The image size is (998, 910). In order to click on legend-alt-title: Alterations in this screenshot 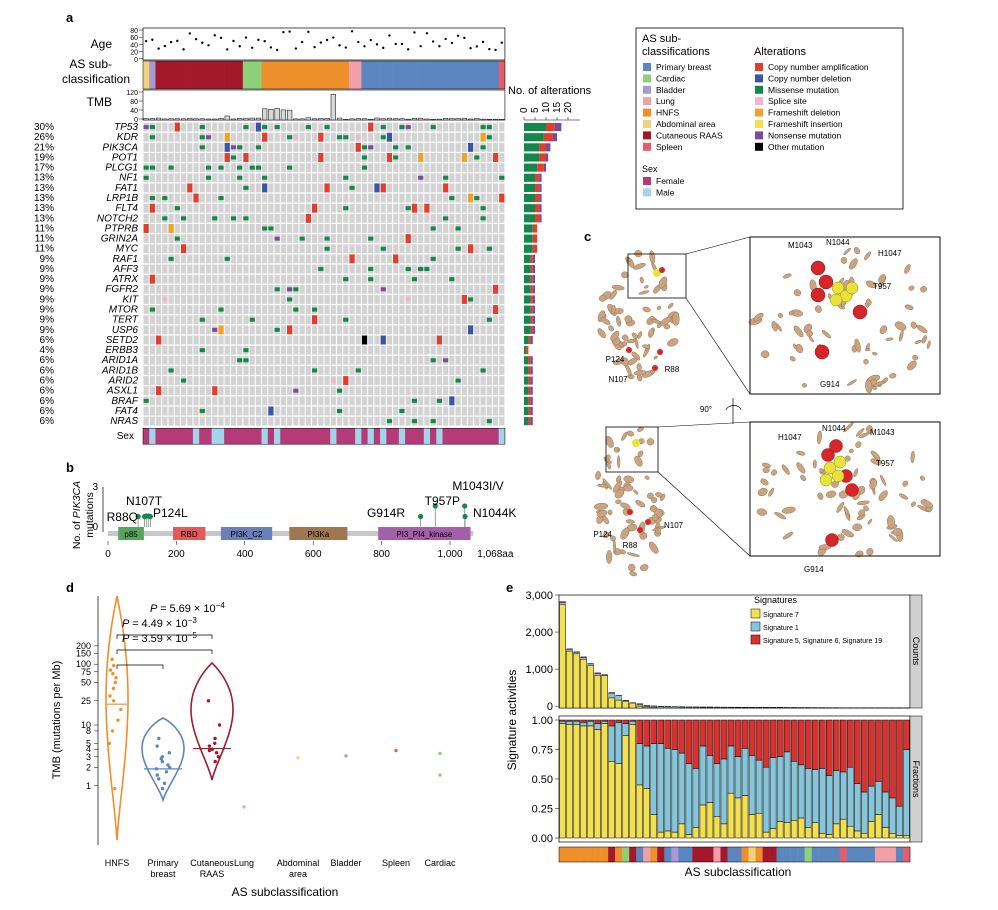, I will do `click(780, 52)`.